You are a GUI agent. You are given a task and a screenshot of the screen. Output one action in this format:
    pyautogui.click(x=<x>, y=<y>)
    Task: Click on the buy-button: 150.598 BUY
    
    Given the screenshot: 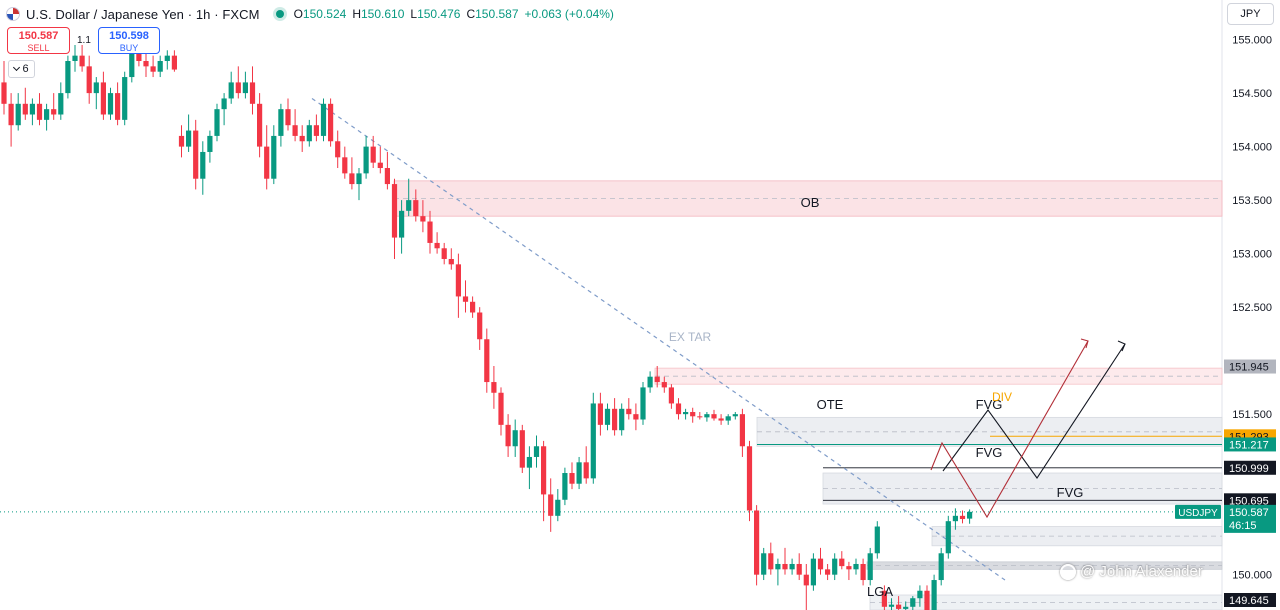 What is the action you would take?
    pyautogui.click(x=129, y=40)
    